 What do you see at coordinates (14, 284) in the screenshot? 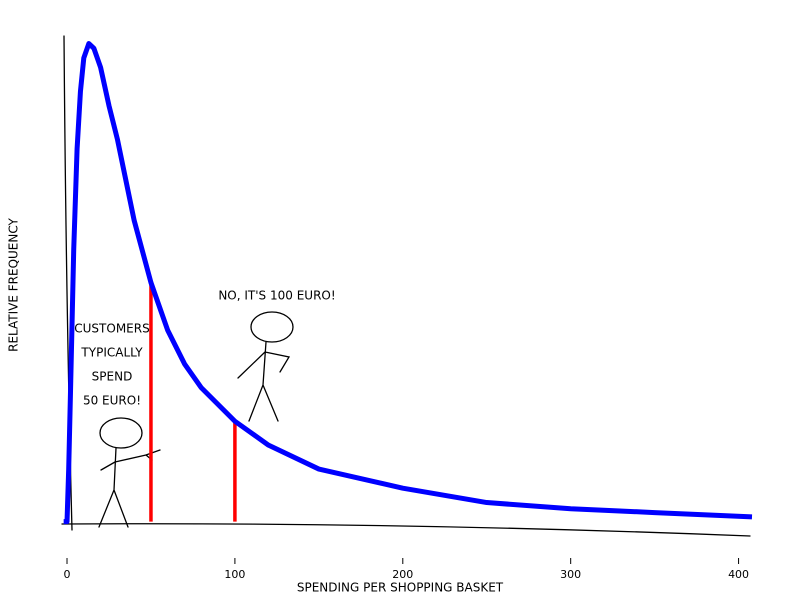
I see `y-axis-label: RELATIVE FREQUENCY` at bounding box center [14, 284].